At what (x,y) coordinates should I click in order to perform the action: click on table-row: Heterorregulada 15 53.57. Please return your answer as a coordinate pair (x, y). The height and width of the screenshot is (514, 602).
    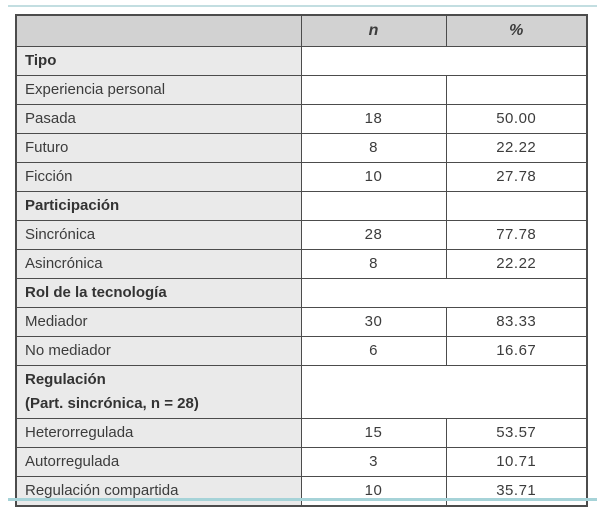
    Looking at the image, I should click on (301, 432).